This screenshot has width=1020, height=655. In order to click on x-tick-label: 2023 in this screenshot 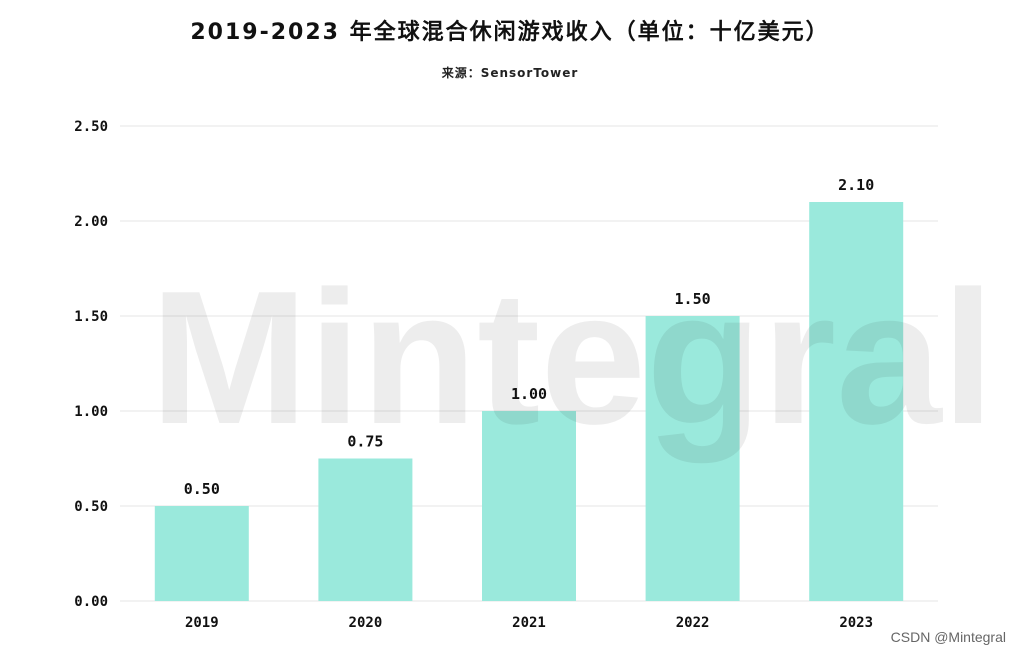, I will do `click(856, 623)`.